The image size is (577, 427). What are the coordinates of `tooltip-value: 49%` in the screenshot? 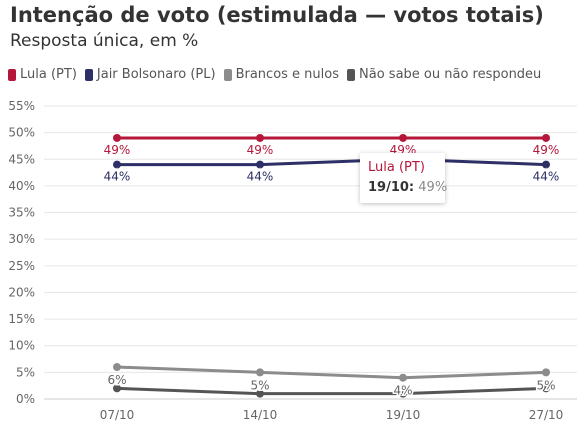 It's located at (433, 187).